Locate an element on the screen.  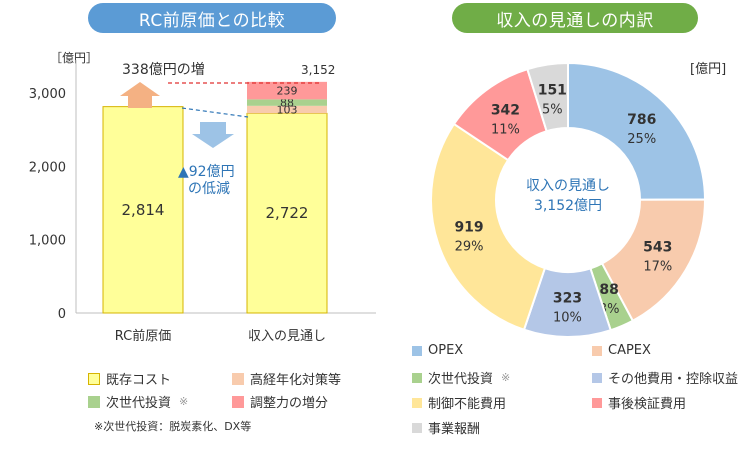
donut-value-label: 88 is located at coordinates (608, 290).